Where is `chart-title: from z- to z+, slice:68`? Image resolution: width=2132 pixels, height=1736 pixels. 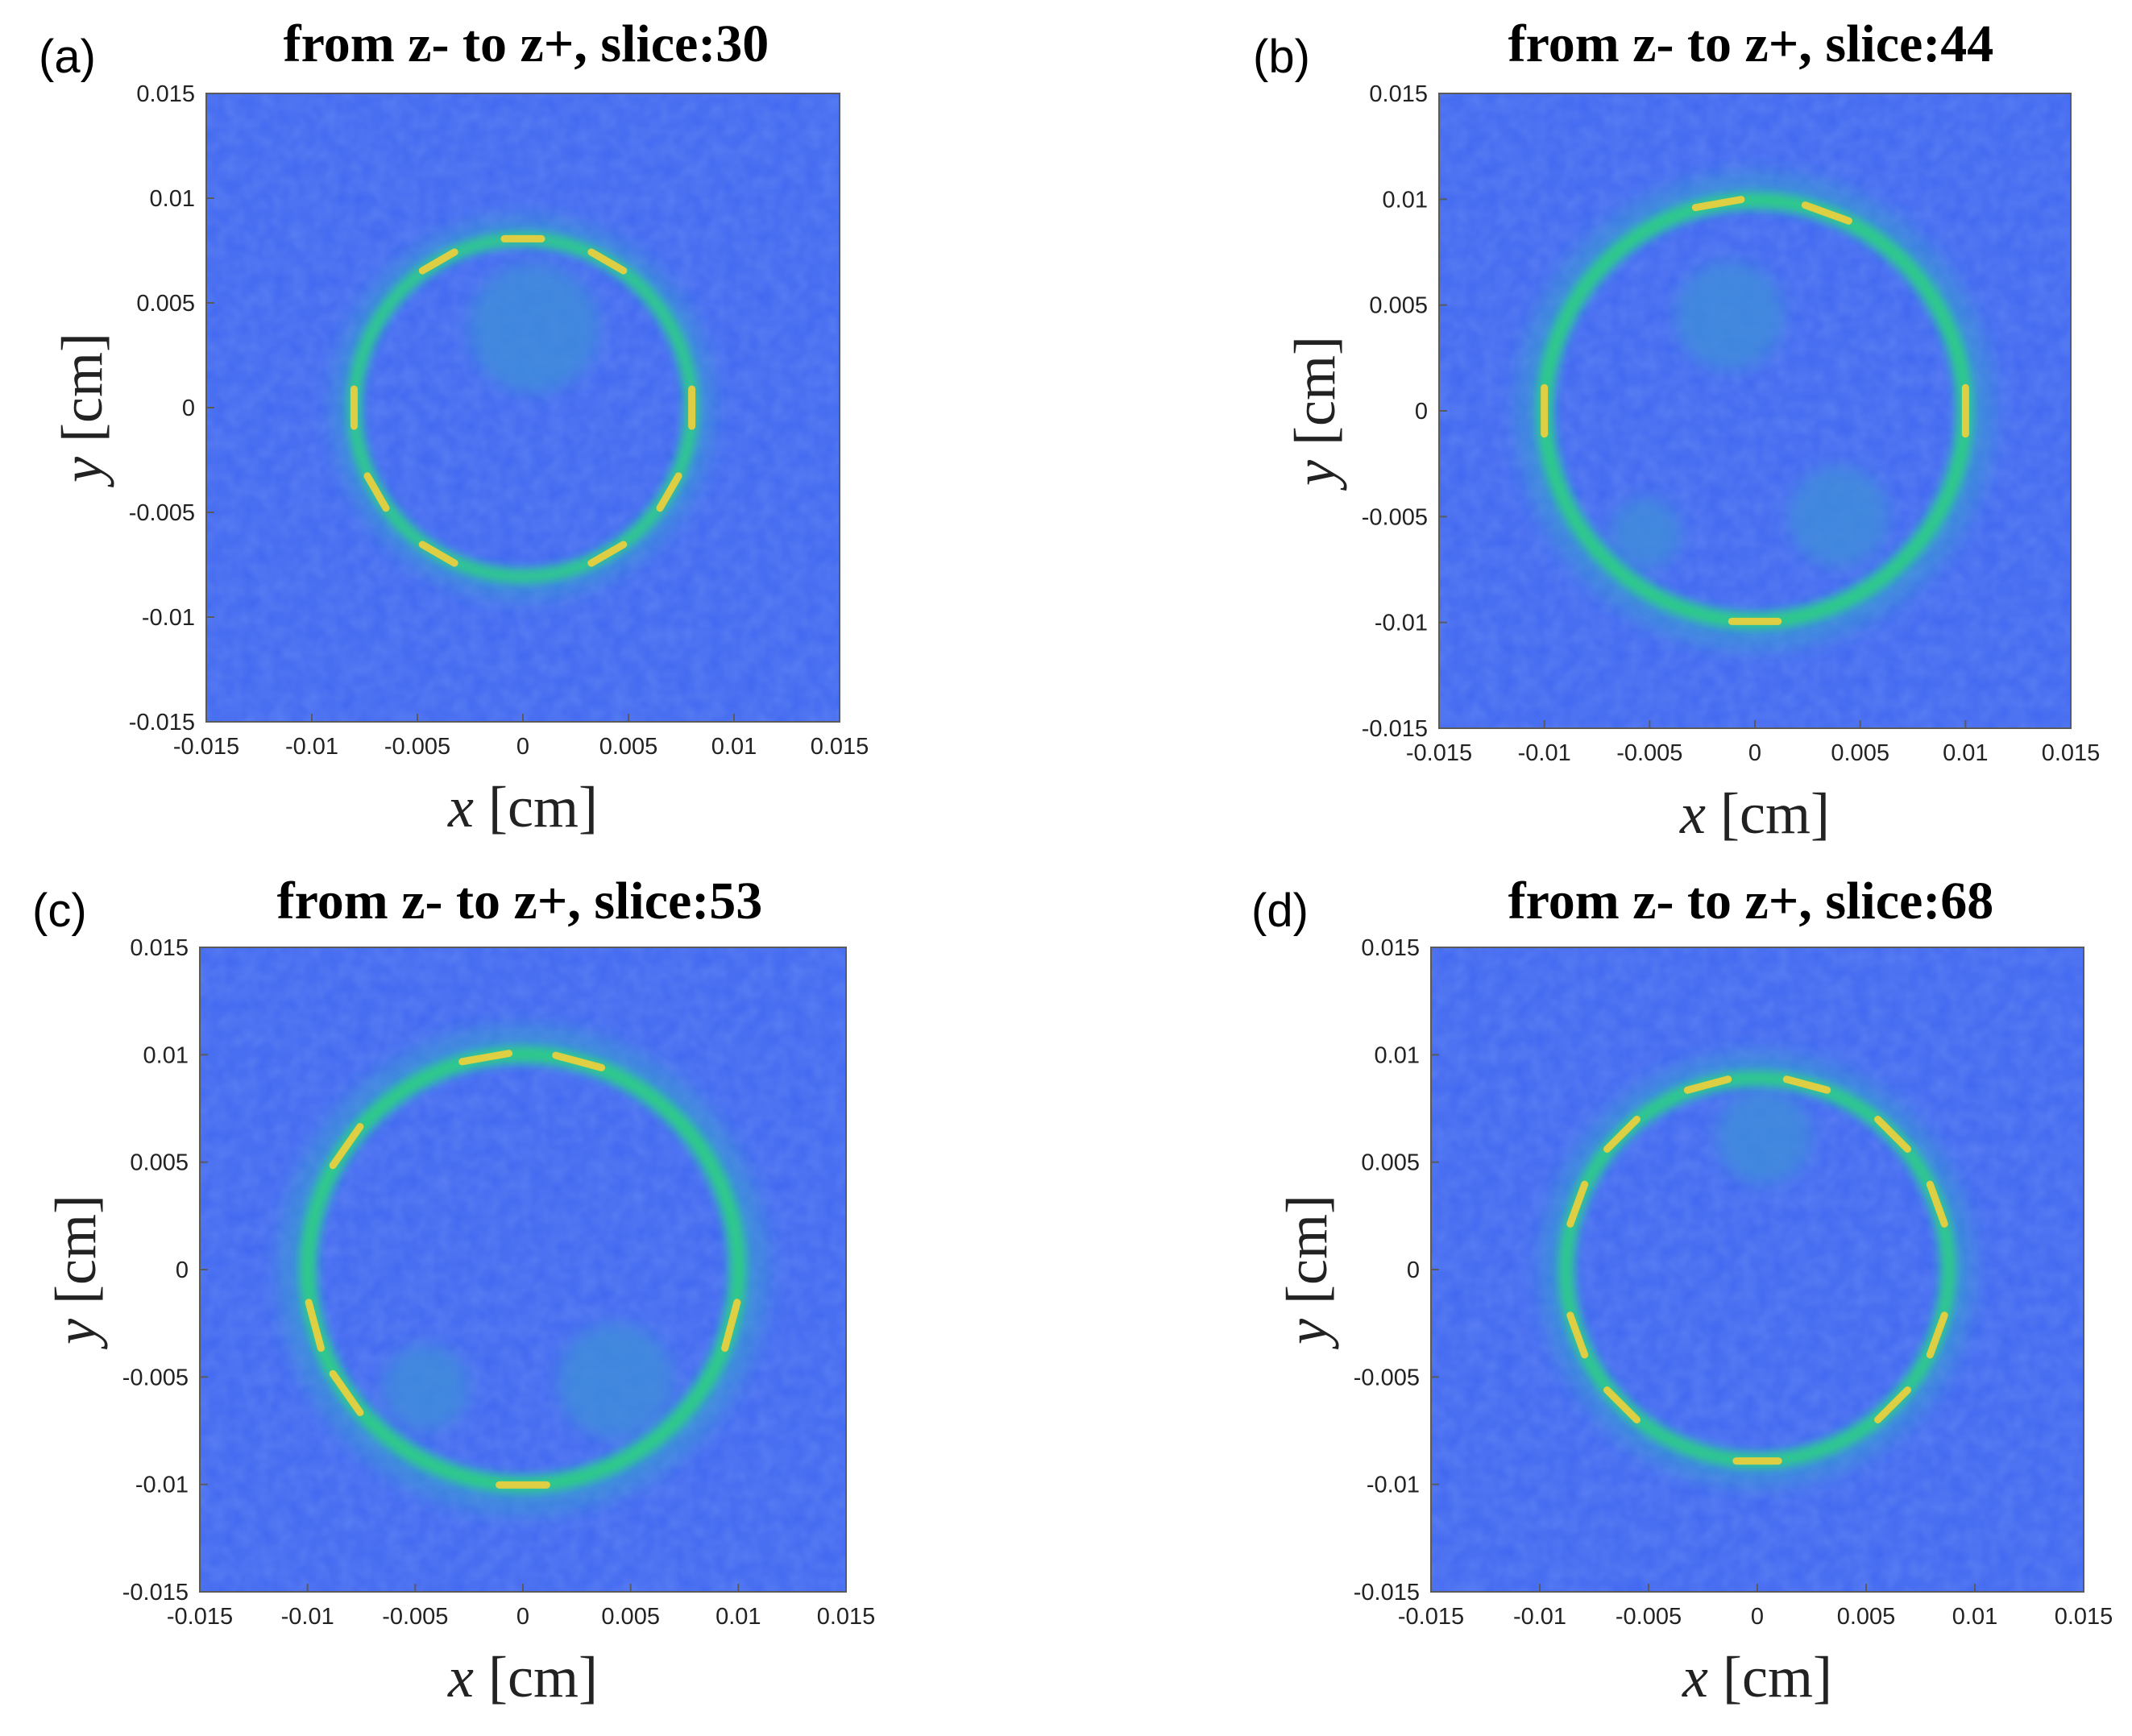
chart-title: from z- to z+, slice:68 is located at coordinates (1751, 901).